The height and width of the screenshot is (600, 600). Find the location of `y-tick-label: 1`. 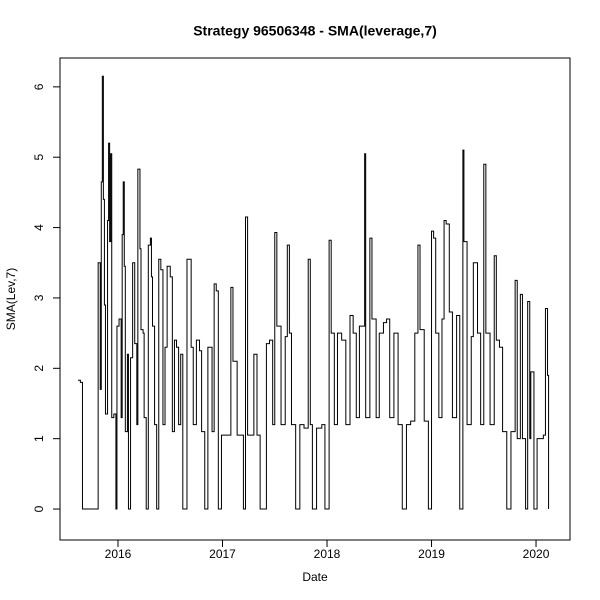

y-tick-label: 1 is located at coordinates (39, 438).